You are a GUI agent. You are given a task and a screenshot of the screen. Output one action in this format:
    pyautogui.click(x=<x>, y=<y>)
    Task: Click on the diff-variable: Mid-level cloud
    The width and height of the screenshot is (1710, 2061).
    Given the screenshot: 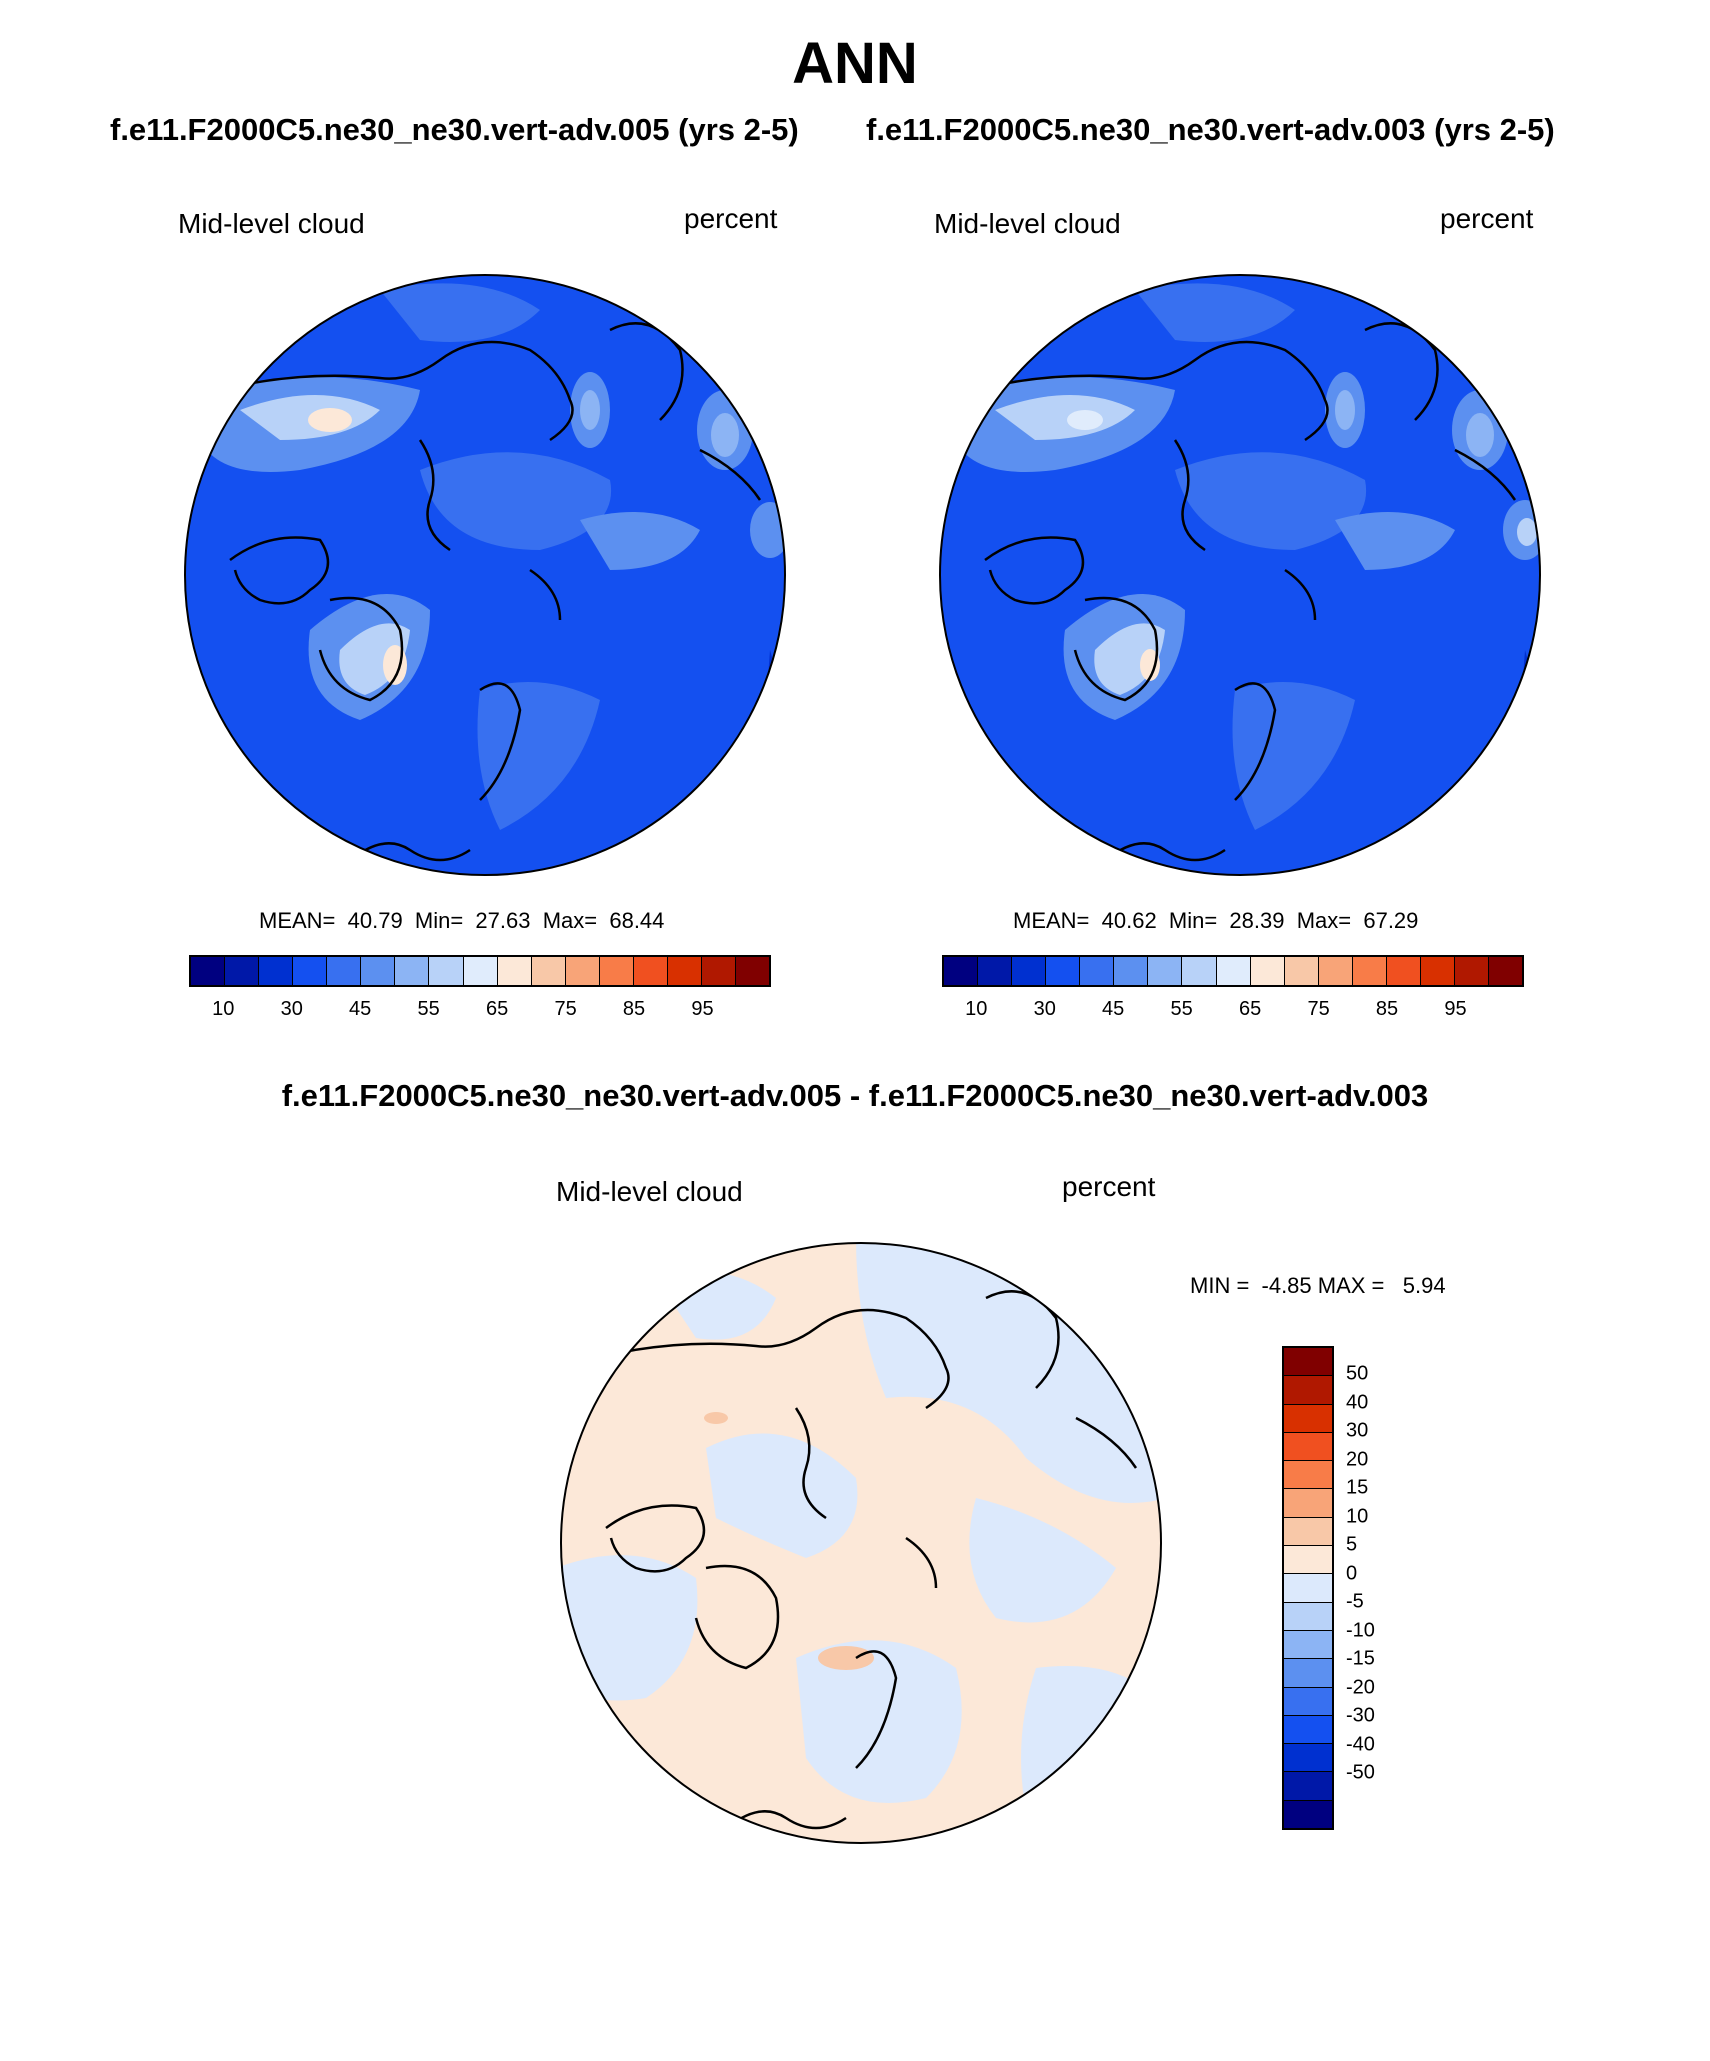 What is the action you would take?
    pyautogui.click(x=649, y=1191)
    